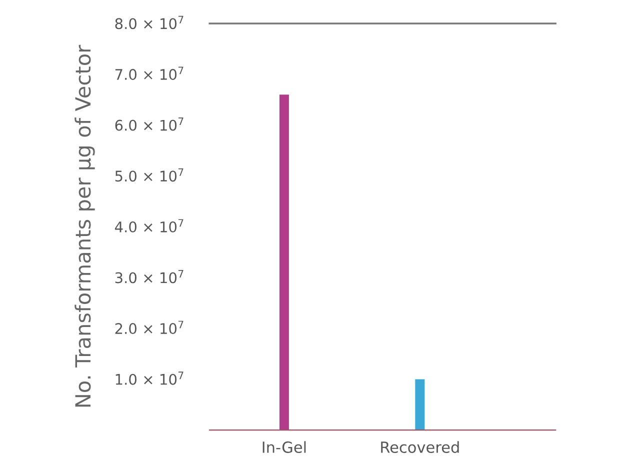 The image size is (635, 470). Describe the element at coordinates (84, 225) in the screenshot. I see `y-axis-title: No. Transformants per µg of Vector` at that location.